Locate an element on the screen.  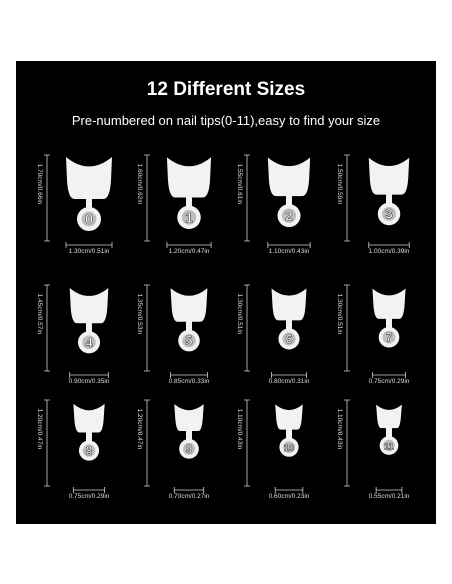
tip-number: 9 is located at coordinates (189, 449).